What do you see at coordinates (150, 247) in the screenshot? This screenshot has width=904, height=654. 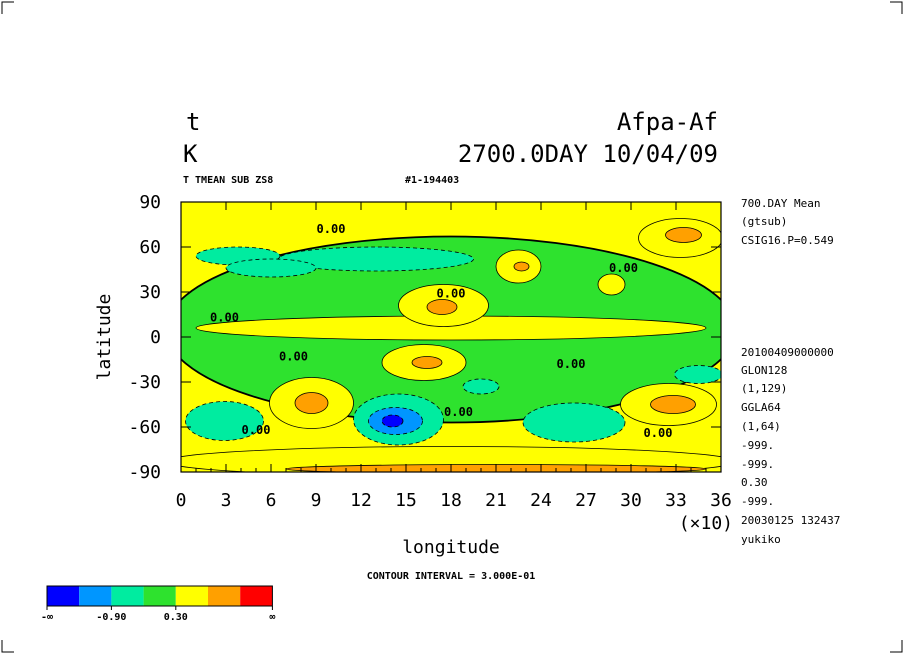 I see `y-tick-label: 60` at bounding box center [150, 247].